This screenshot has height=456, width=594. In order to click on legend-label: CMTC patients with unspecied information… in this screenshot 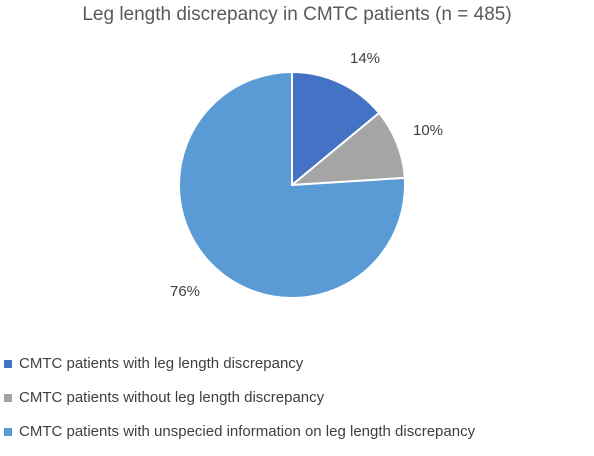, I will do `click(247, 431)`.